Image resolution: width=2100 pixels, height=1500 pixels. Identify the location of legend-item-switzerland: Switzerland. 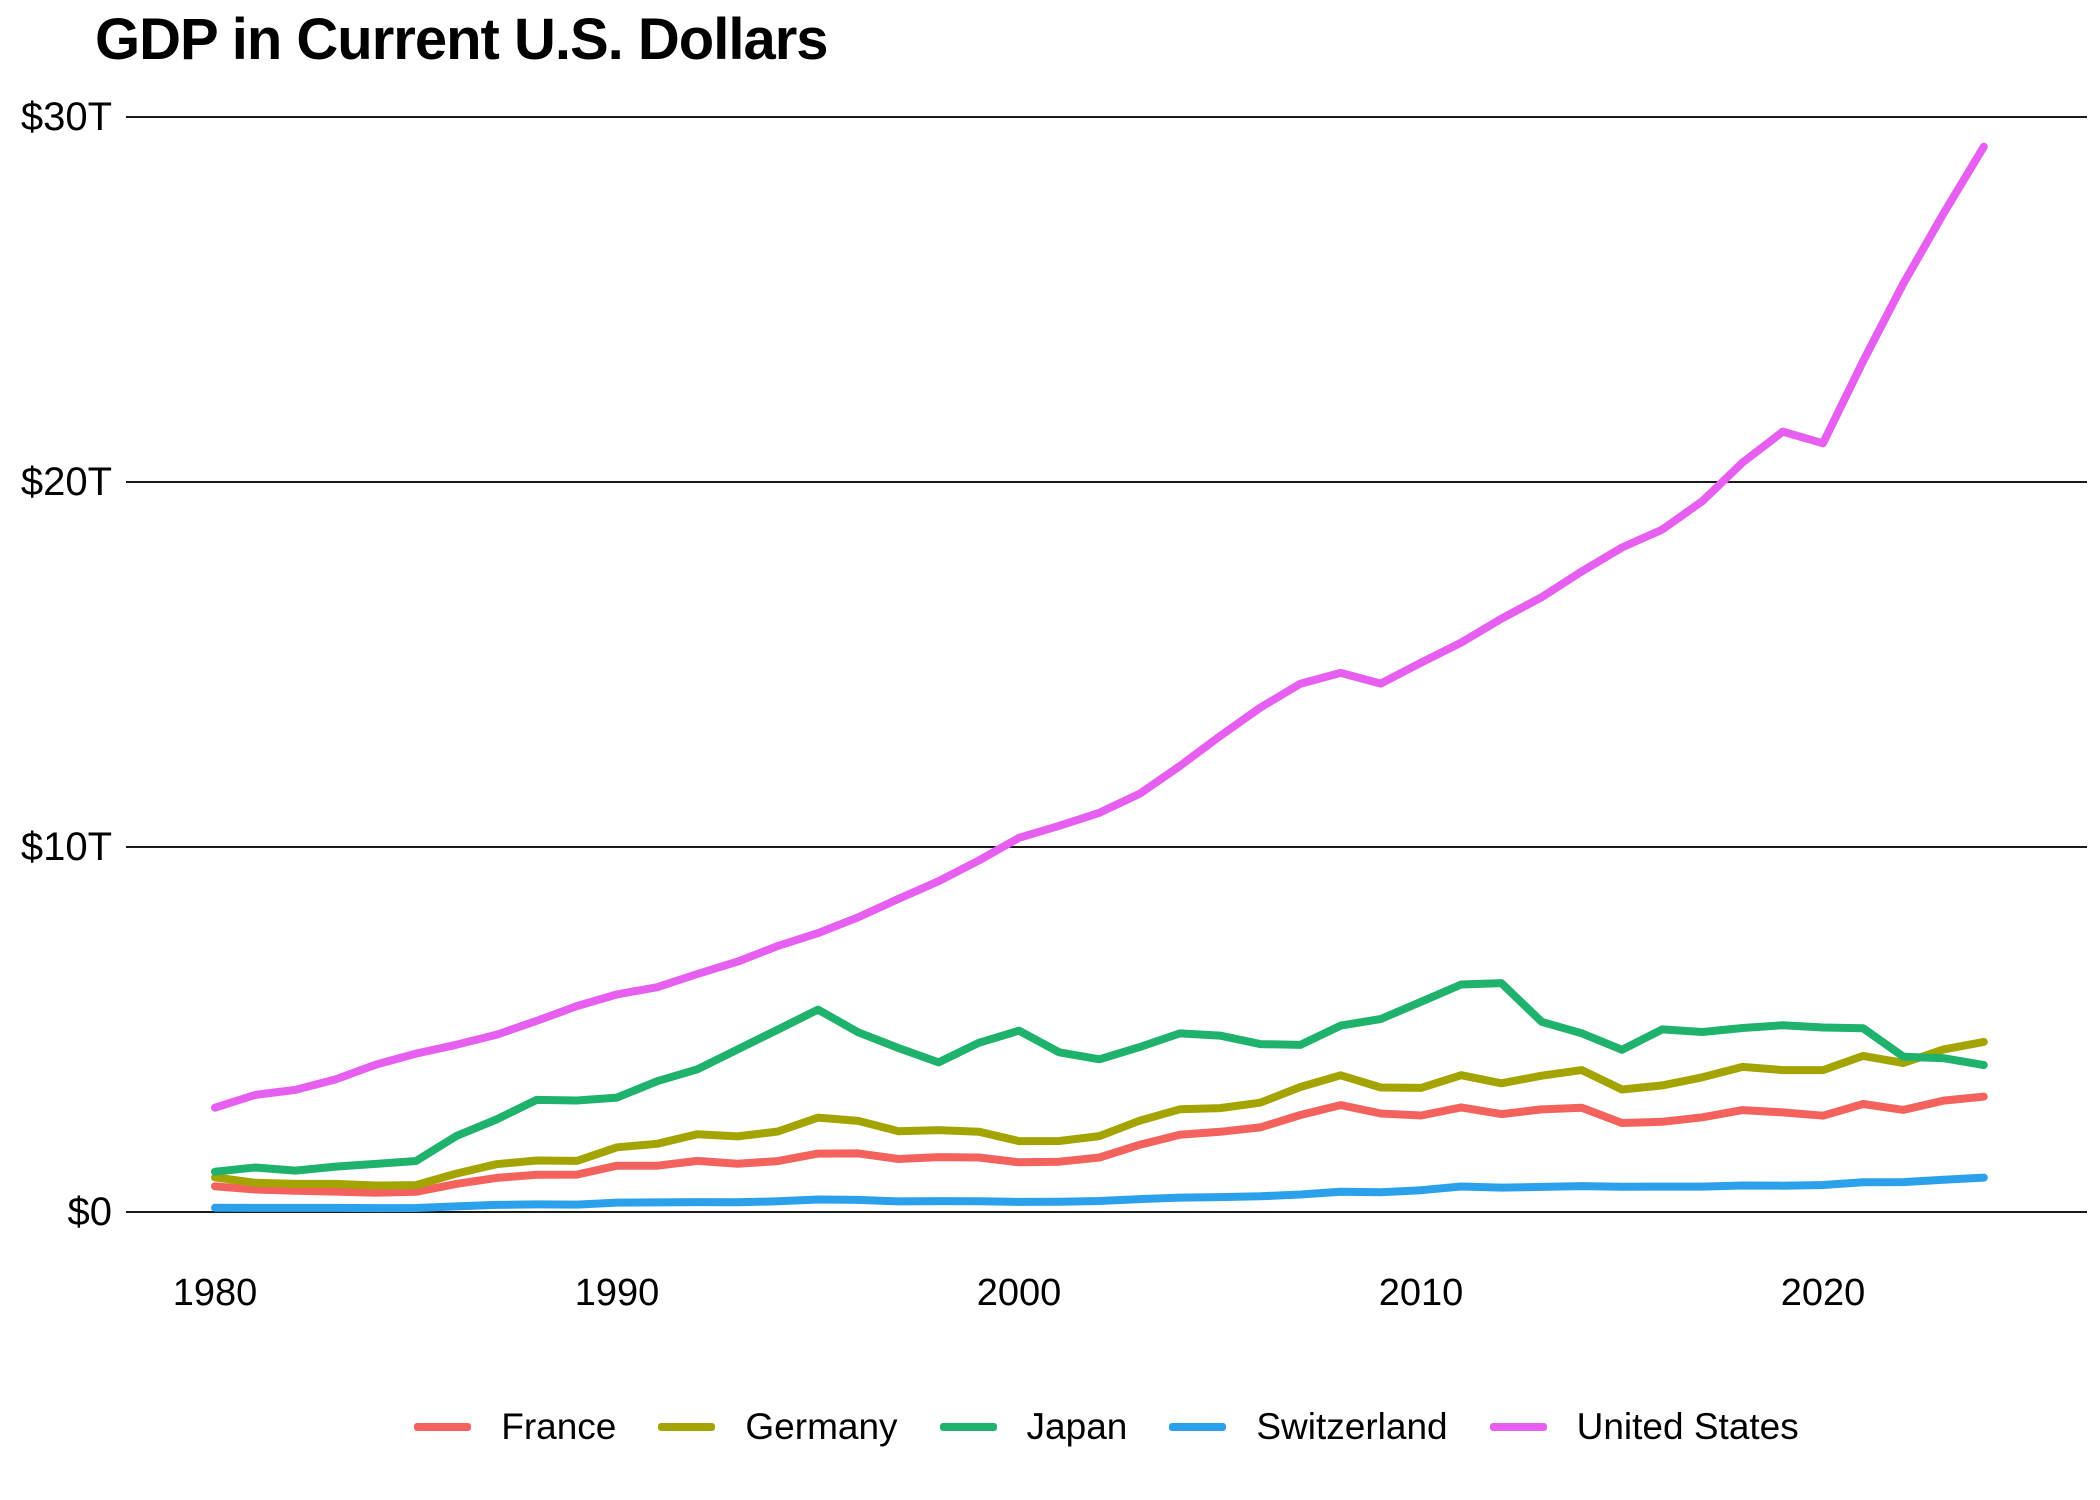
(1308, 1427).